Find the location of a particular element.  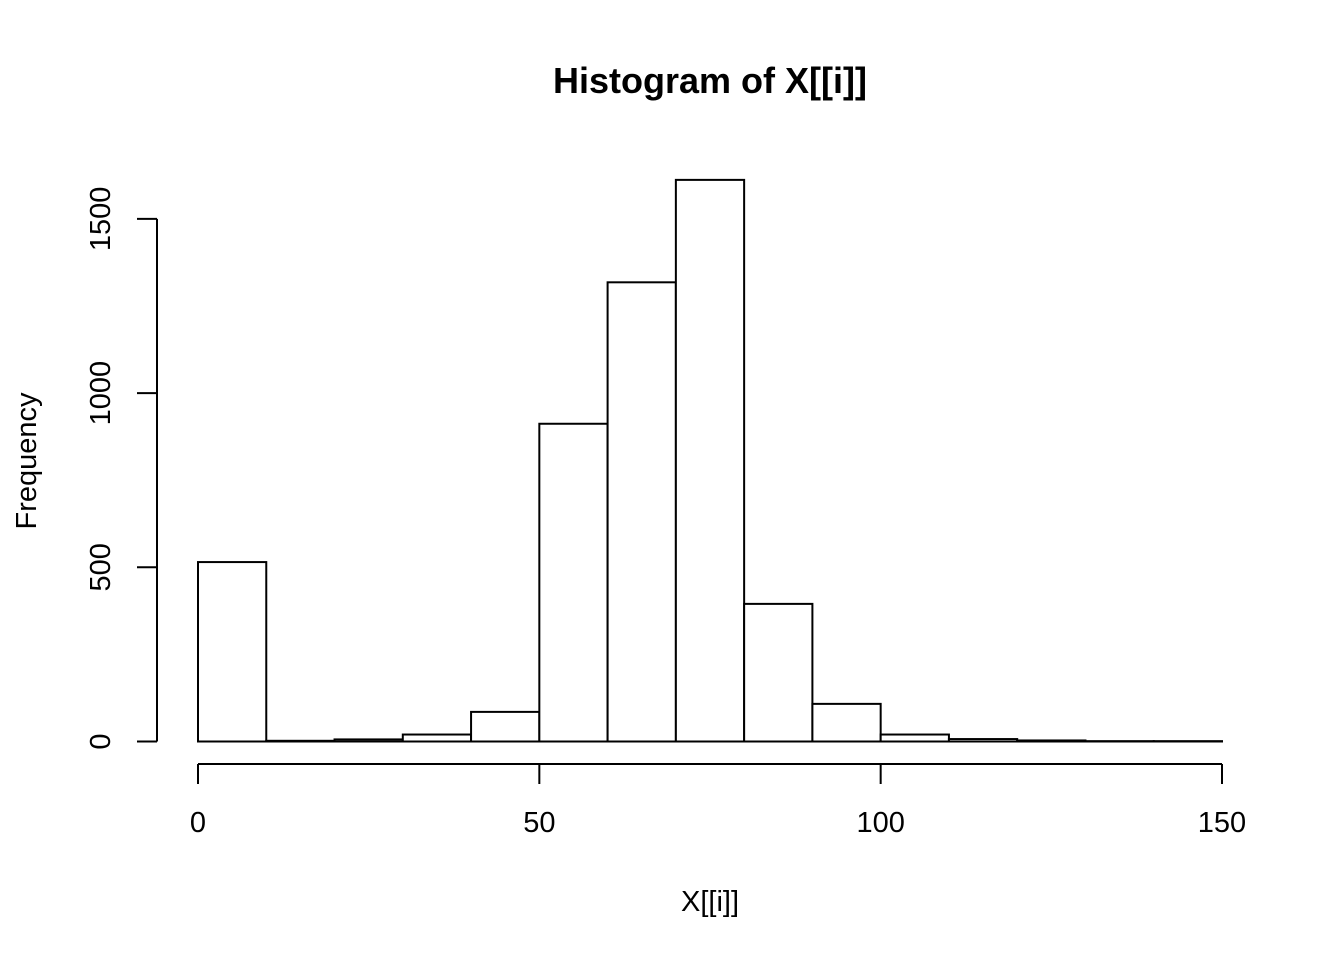

y-tick-label: 0 is located at coordinates (101, 741).